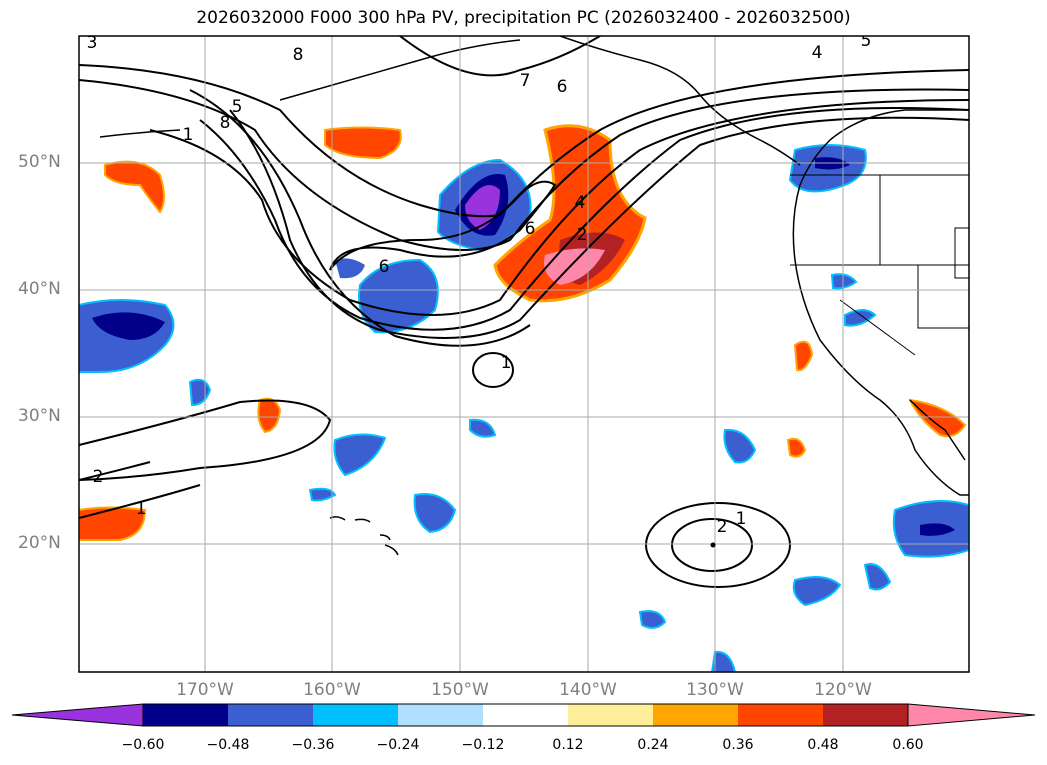  Describe the element at coordinates (483, 745) in the screenshot. I see `colorbar-tick-label: −0.12` at that location.